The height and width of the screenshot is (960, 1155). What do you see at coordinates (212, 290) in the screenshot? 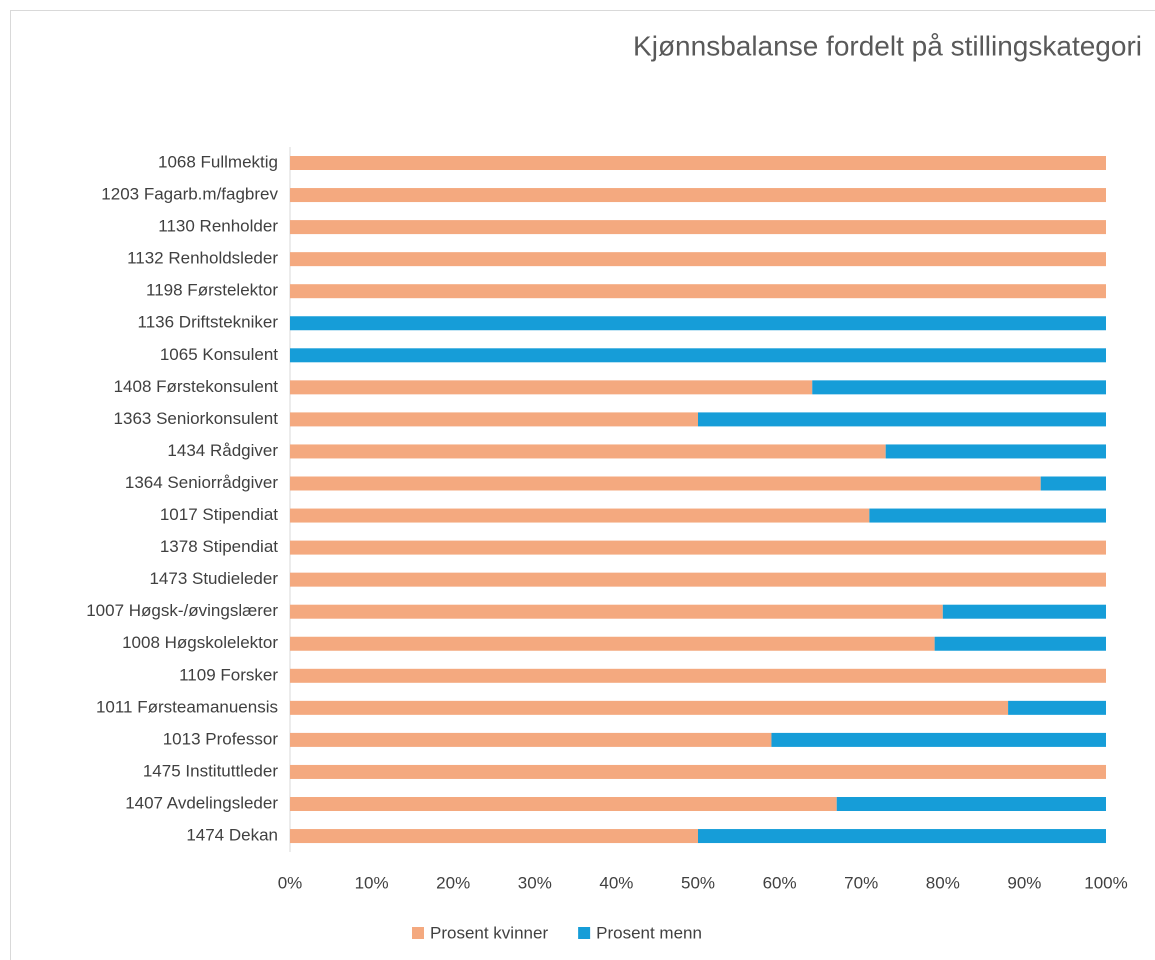
I see `y-tick-label: 1198 Førstelektor` at bounding box center [212, 290].